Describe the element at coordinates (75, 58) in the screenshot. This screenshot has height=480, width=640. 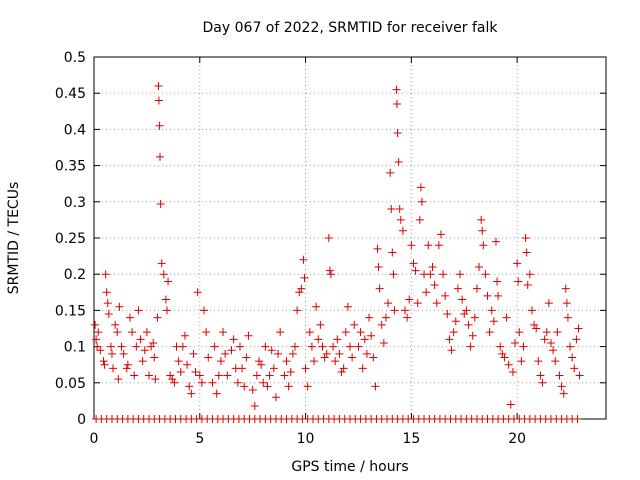
I see `y-tick-label: 0.5` at that location.